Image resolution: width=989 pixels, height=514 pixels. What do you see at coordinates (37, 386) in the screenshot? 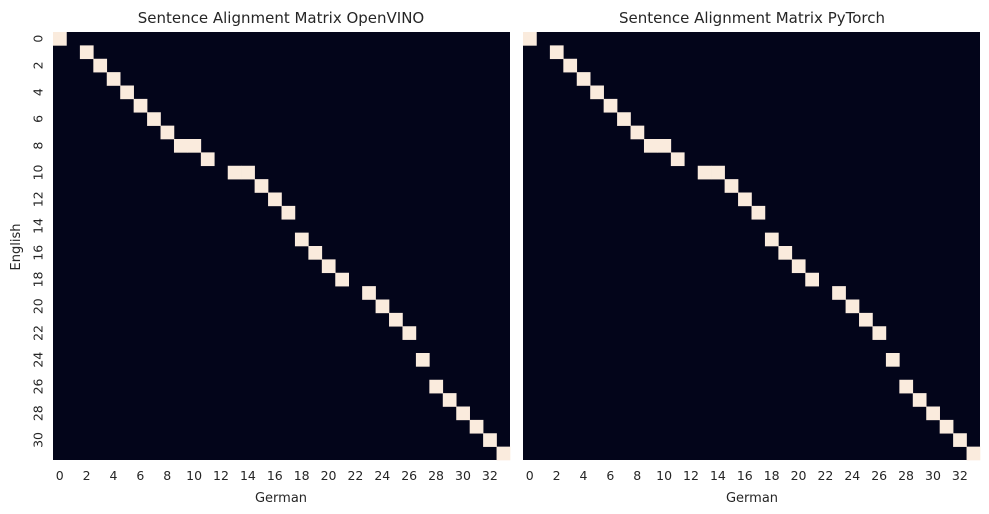
I see `y-tick-label: 26` at bounding box center [37, 386].